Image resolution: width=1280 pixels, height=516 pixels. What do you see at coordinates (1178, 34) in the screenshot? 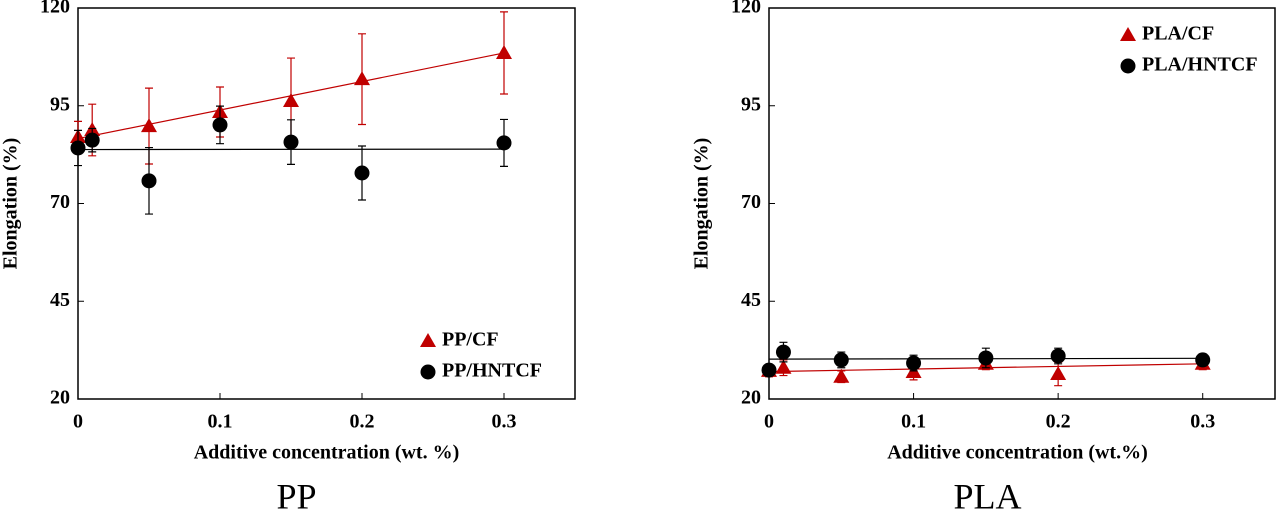
I see `legend-label: PLA/CF` at bounding box center [1178, 34].